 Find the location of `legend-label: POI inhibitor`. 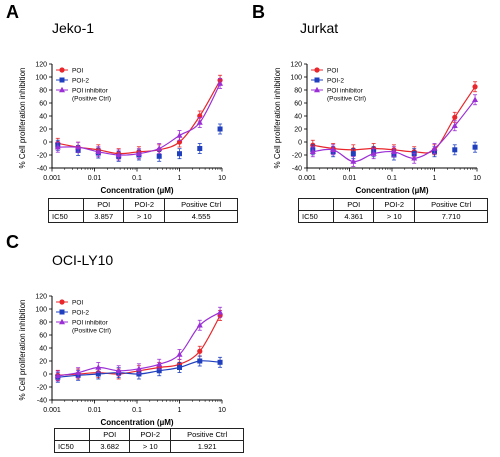

legend-label: POI inhibitor is located at coordinates (90, 91).